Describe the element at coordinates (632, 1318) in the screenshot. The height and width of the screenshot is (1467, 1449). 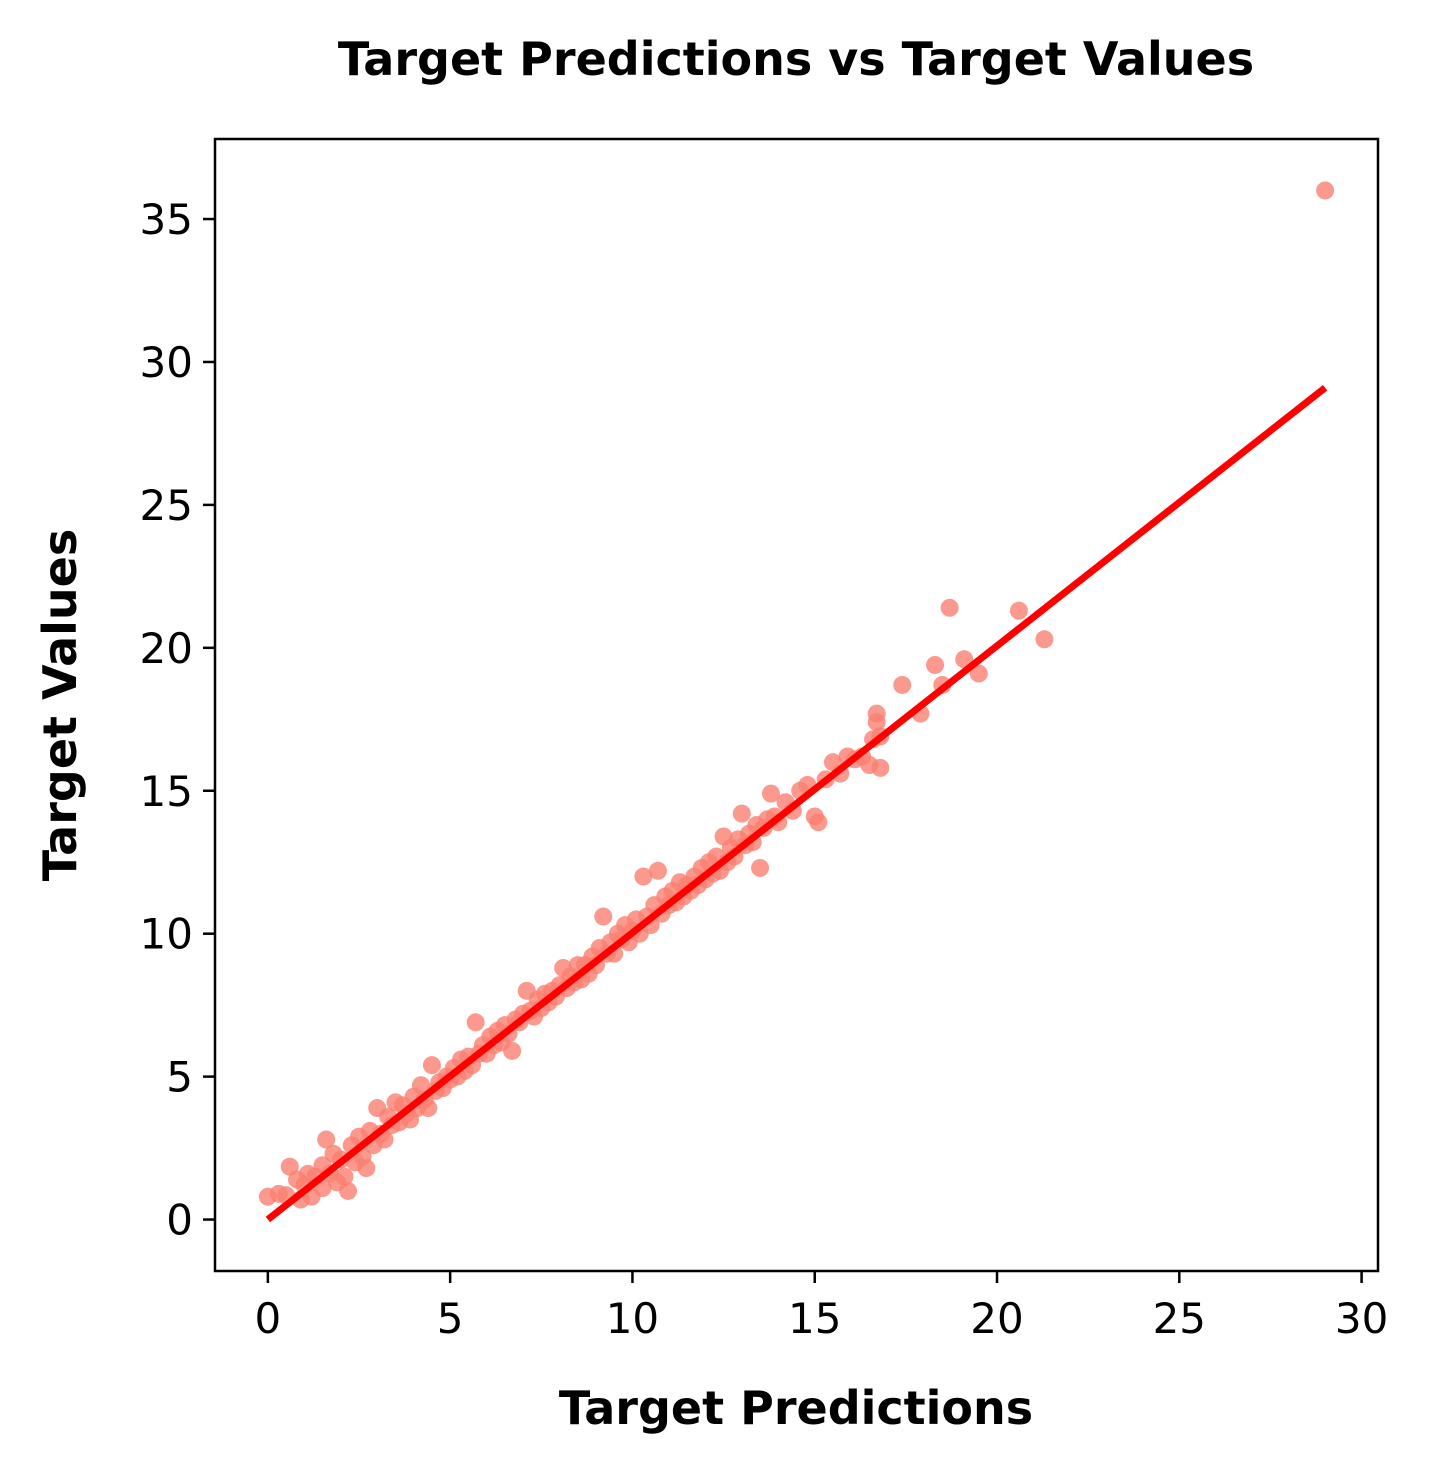
I see `x-tick-label: 10` at that location.